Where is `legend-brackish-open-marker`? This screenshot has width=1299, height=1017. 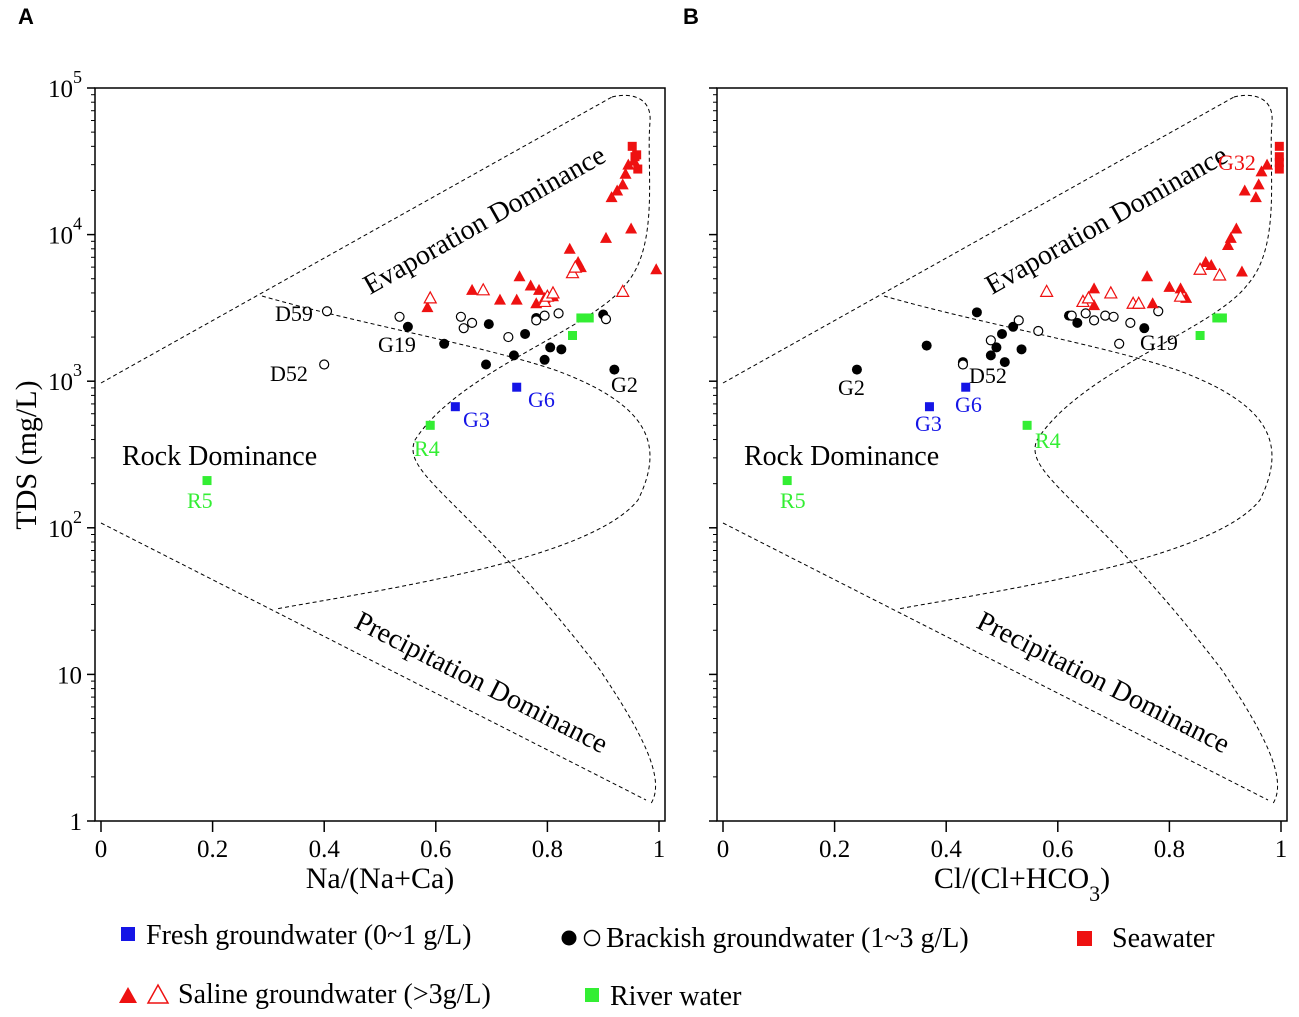
legend-brackish-open-marker is located at coordinates (592, 938).